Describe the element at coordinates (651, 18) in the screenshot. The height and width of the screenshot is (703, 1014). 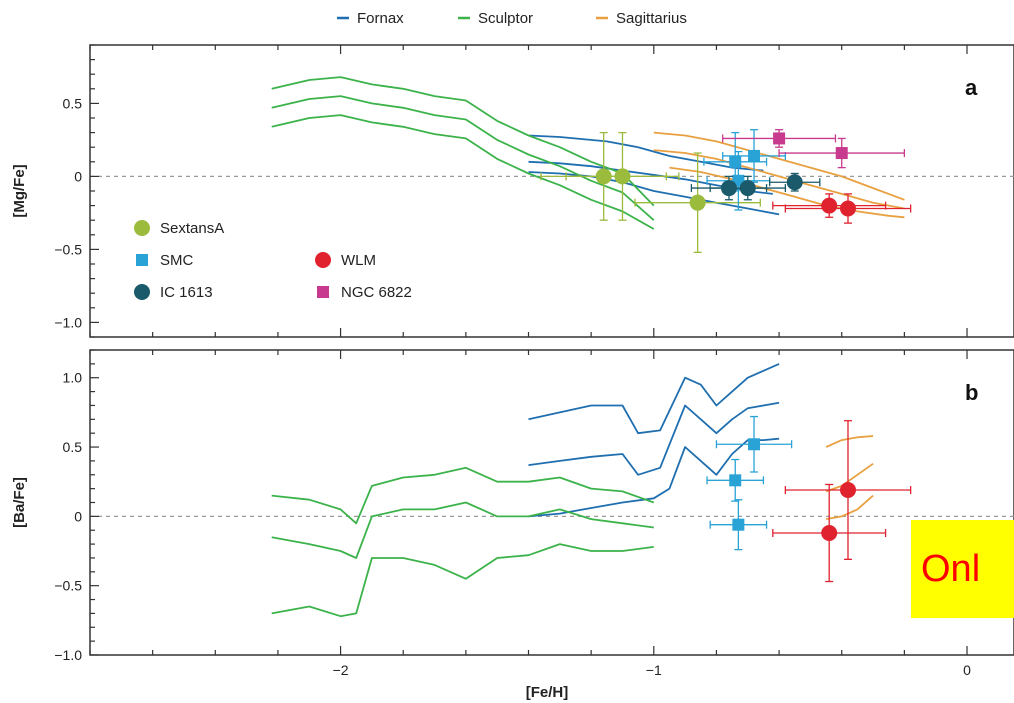
I see `legend-label-sagittarius: Sagittarius` at that location.